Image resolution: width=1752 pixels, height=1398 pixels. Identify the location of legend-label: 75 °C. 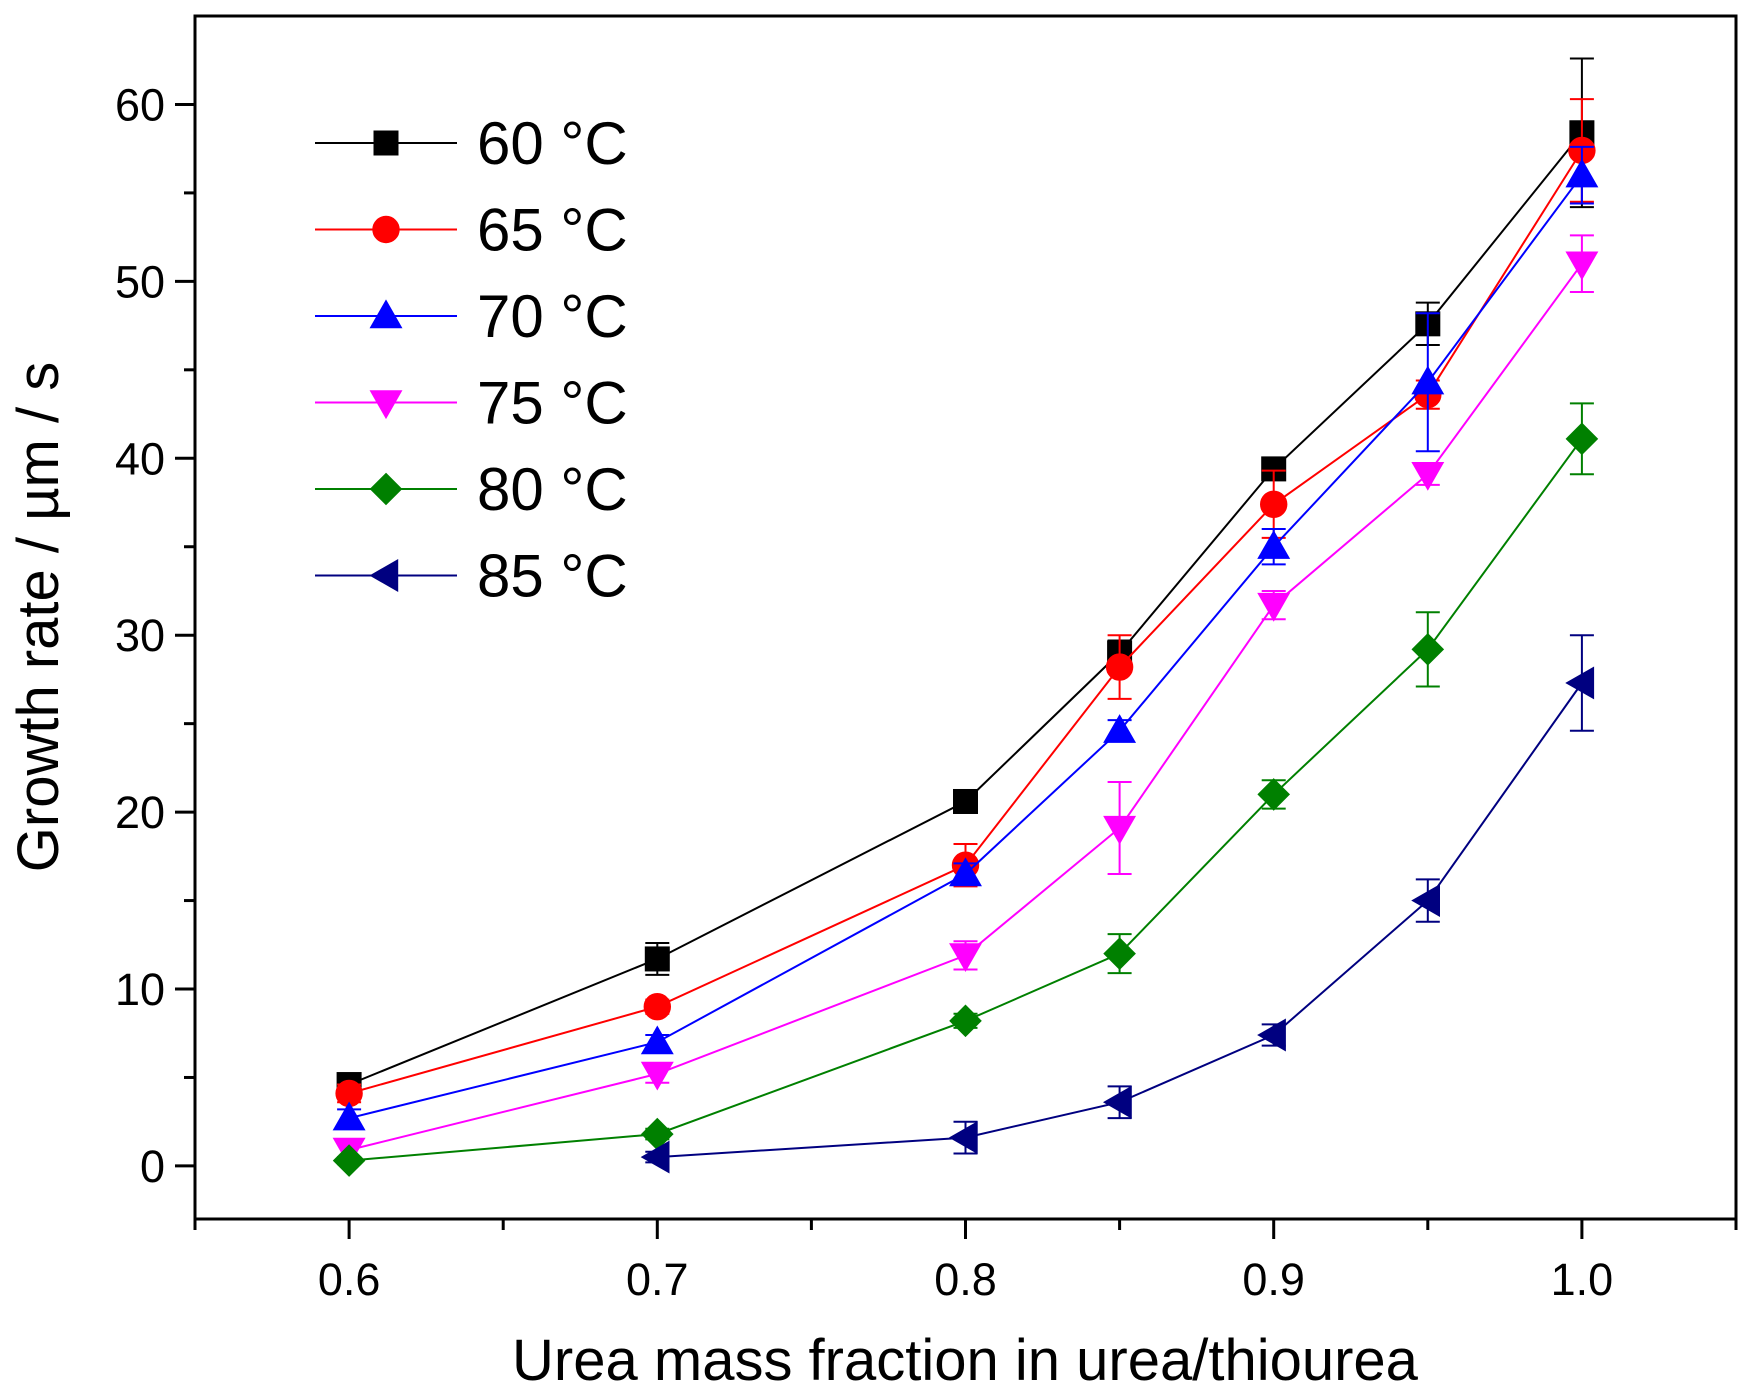
(552, 403).